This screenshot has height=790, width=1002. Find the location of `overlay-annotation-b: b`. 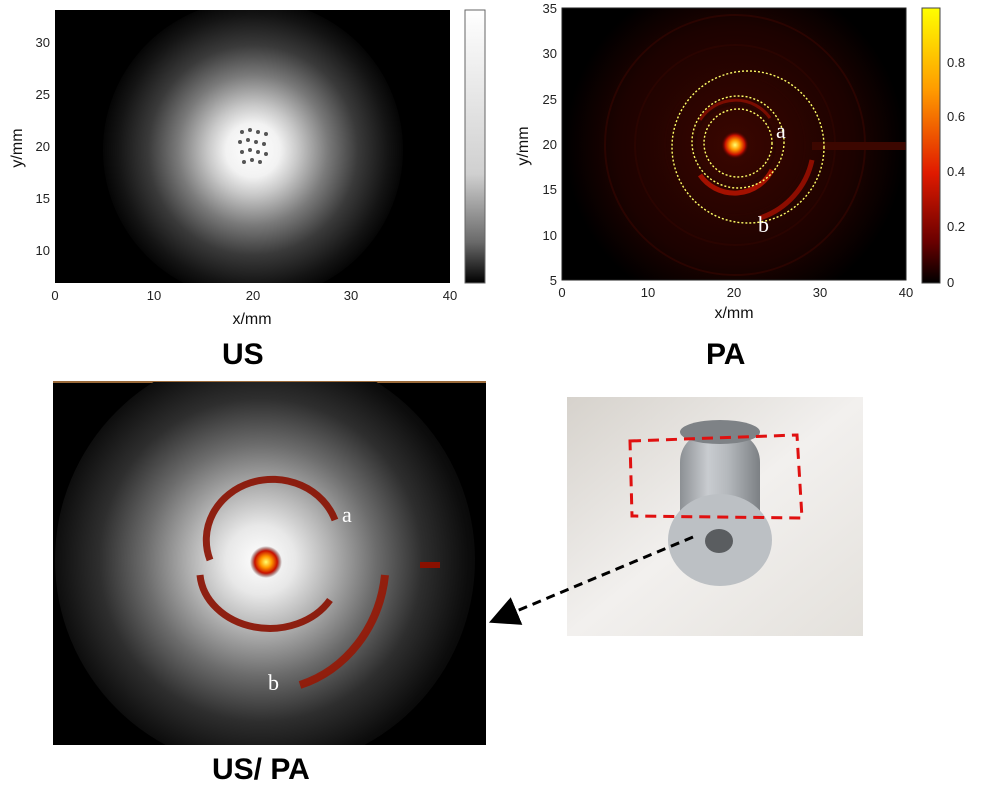

overlay-annotation-b: b is located at coordinates (273, 682).